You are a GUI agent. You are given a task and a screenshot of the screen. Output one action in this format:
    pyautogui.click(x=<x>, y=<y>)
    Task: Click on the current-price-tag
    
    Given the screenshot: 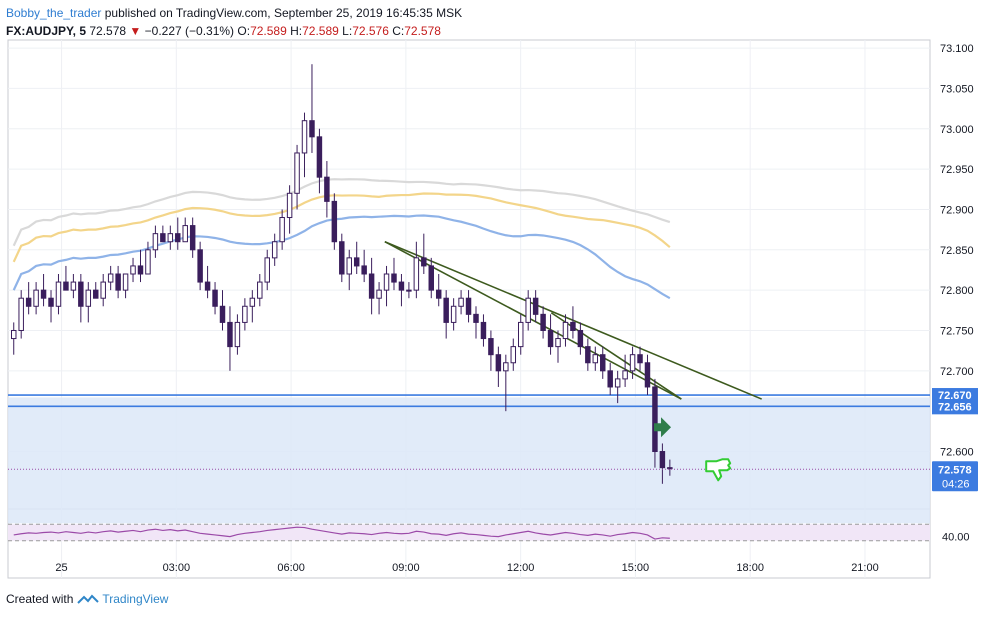 What is the action you would take?
    pyautogui.click(x=955, y=476)
    